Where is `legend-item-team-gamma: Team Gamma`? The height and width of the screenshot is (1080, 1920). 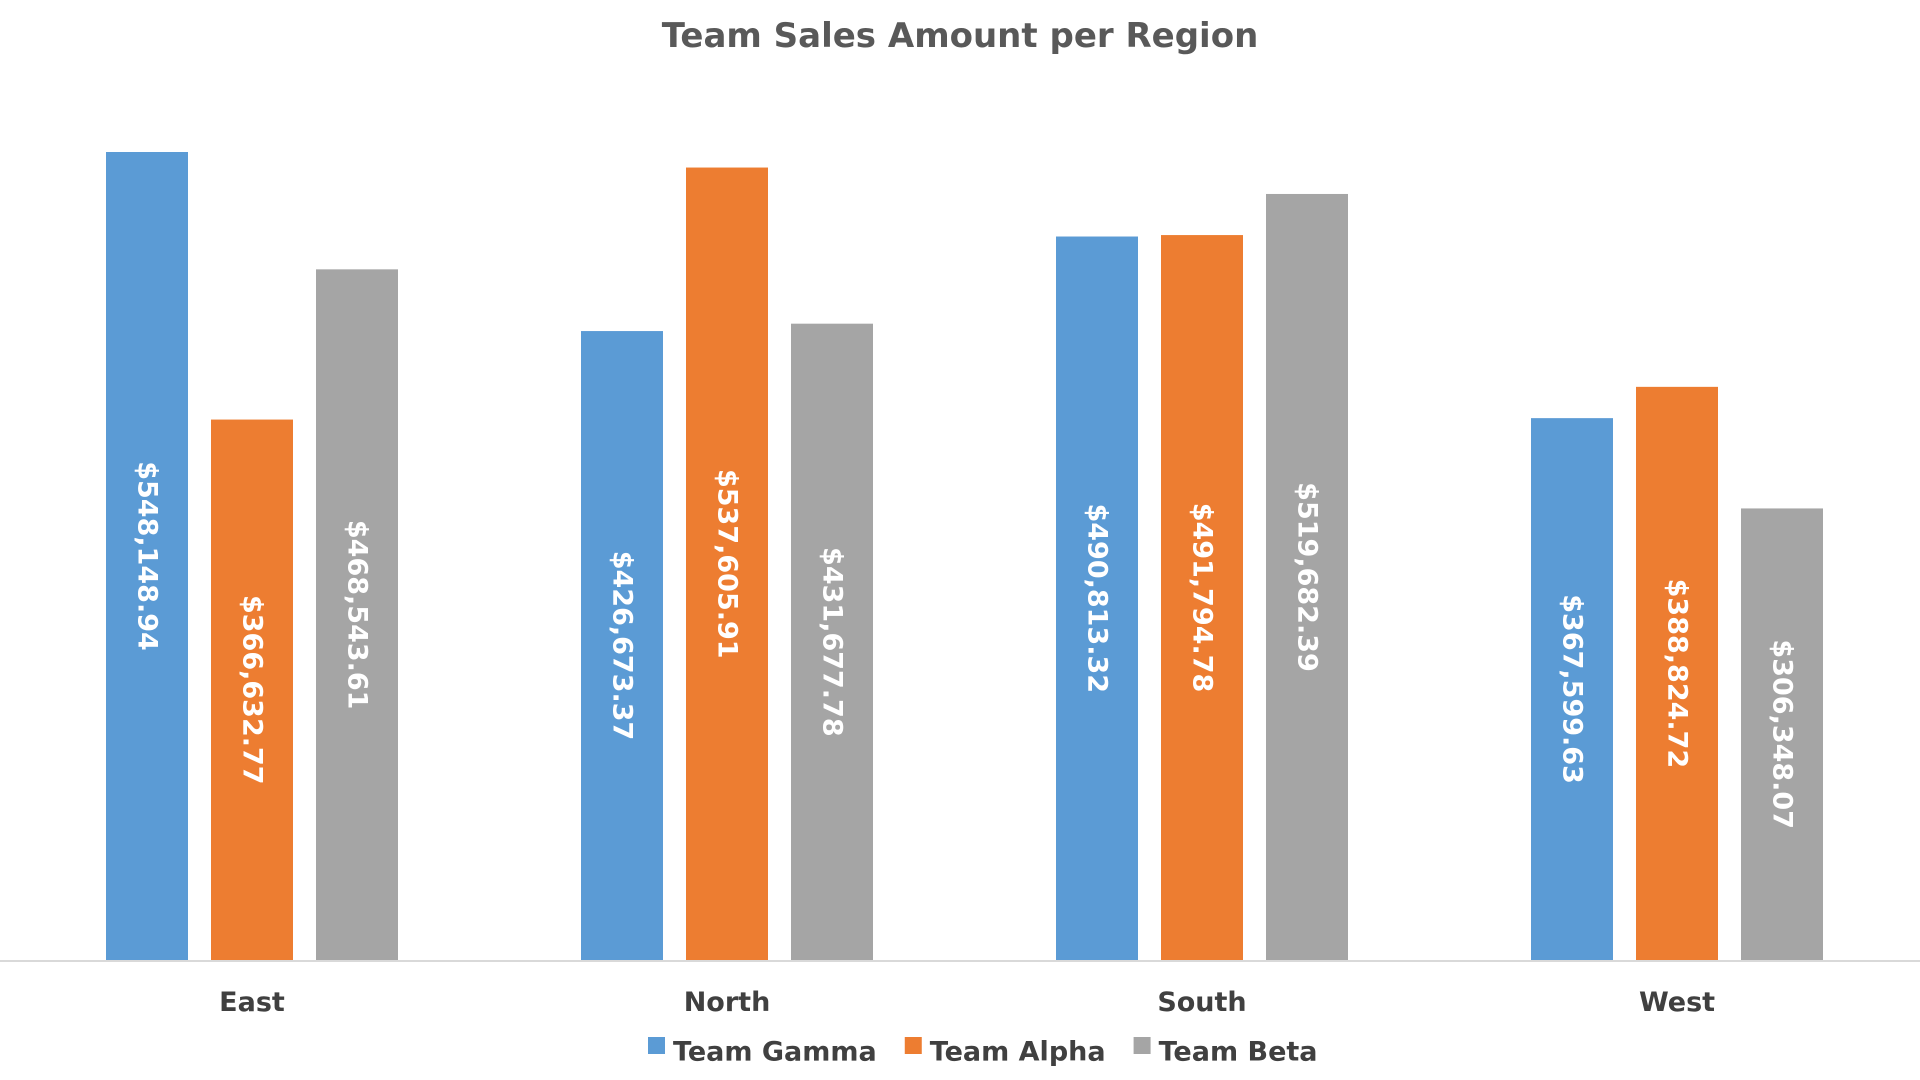
legend-item-team-gamma: Team Gamma is located at coordinates (762, 1052).